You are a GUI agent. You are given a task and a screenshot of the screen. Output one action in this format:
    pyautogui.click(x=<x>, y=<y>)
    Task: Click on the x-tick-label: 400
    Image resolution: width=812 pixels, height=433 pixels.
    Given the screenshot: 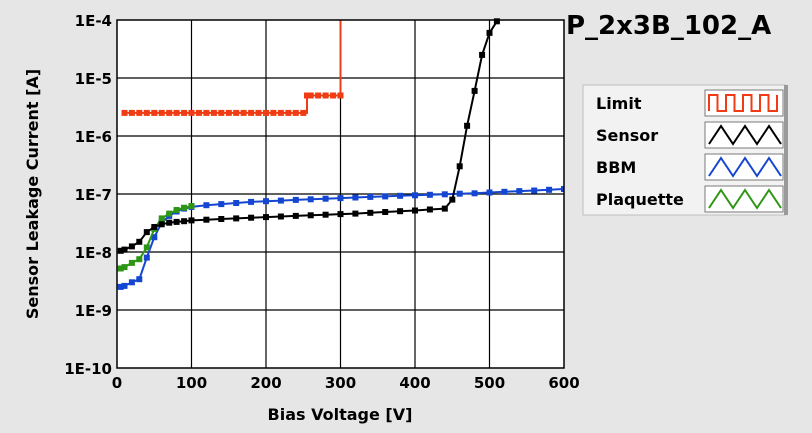 What is the action you would take?
    pyautogui.click(x=414, y=383)
    